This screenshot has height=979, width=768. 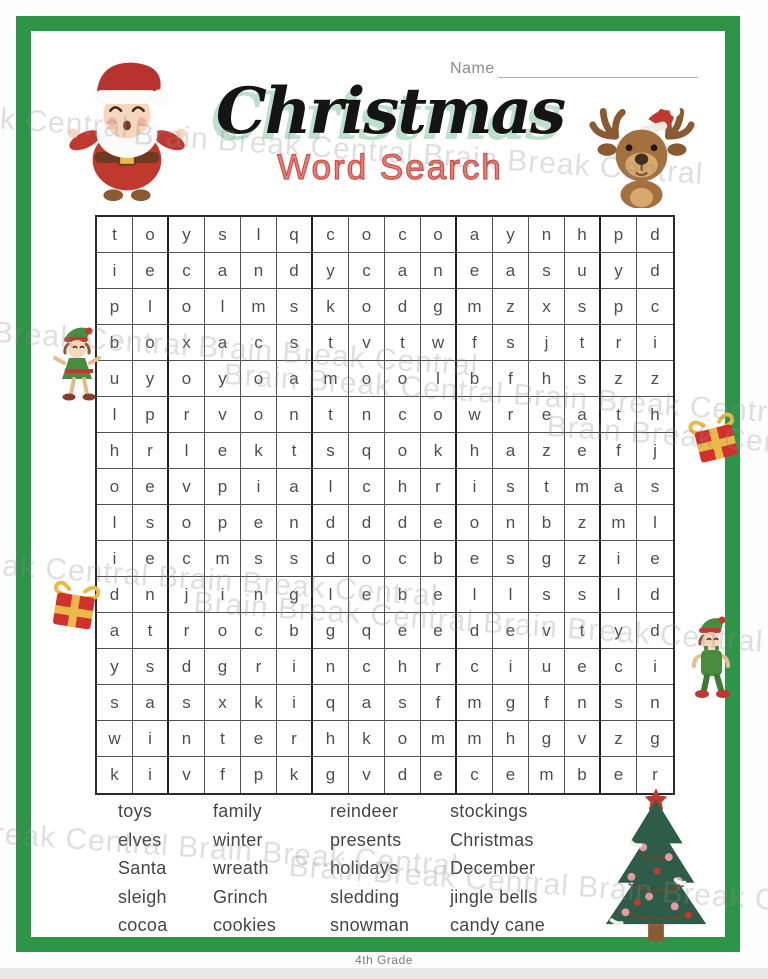 What do you see at coordinates (439, 343) in the screenshot?
I see `grid-cell: w` at bounding box center [439, 343].